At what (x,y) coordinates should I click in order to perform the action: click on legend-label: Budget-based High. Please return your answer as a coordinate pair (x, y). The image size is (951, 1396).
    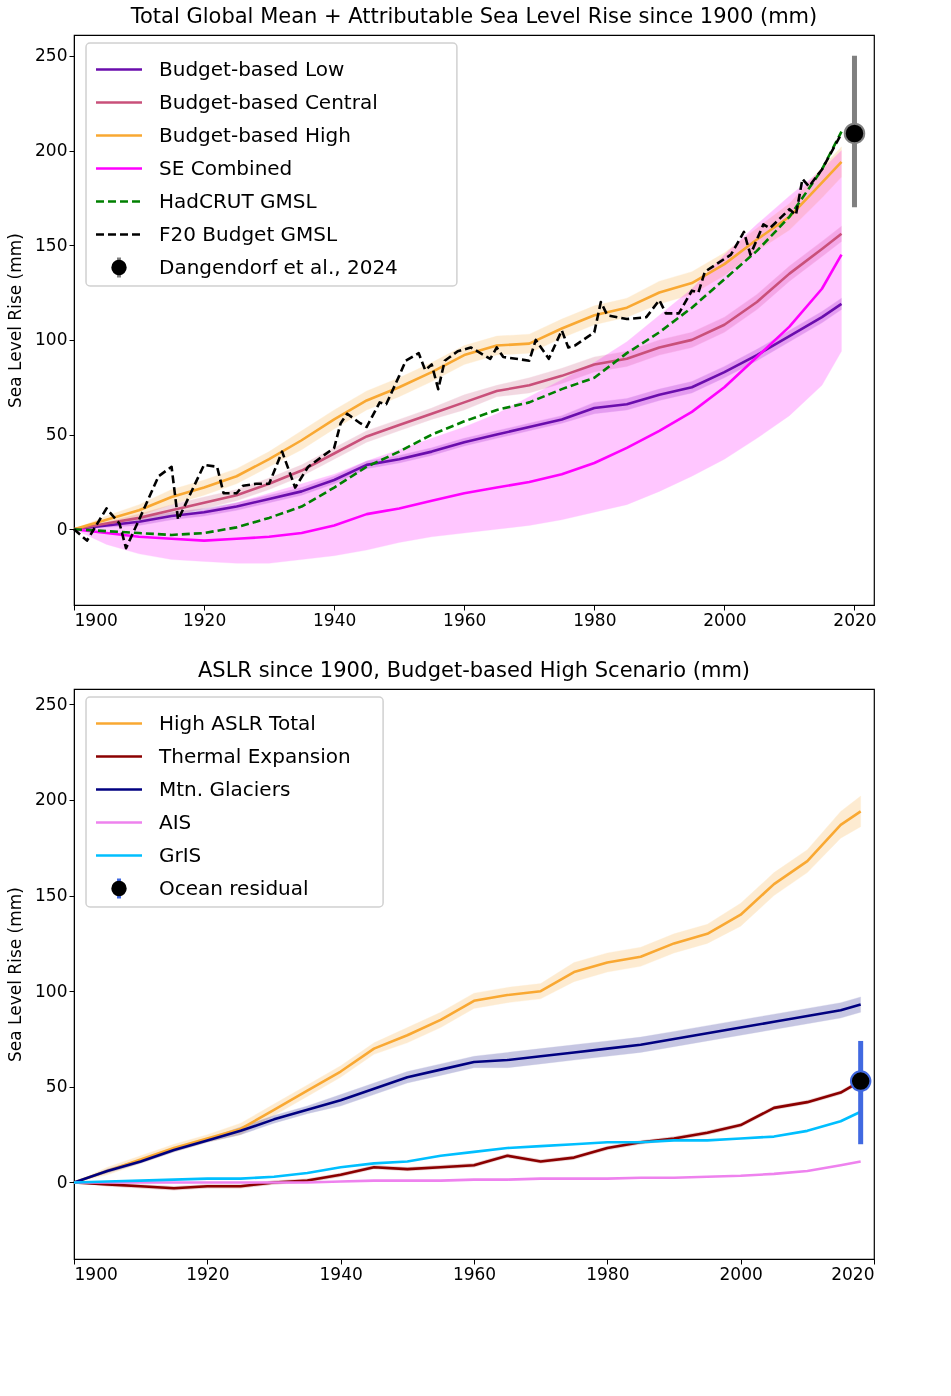
    Looking at the image, I should click on (255, 134).